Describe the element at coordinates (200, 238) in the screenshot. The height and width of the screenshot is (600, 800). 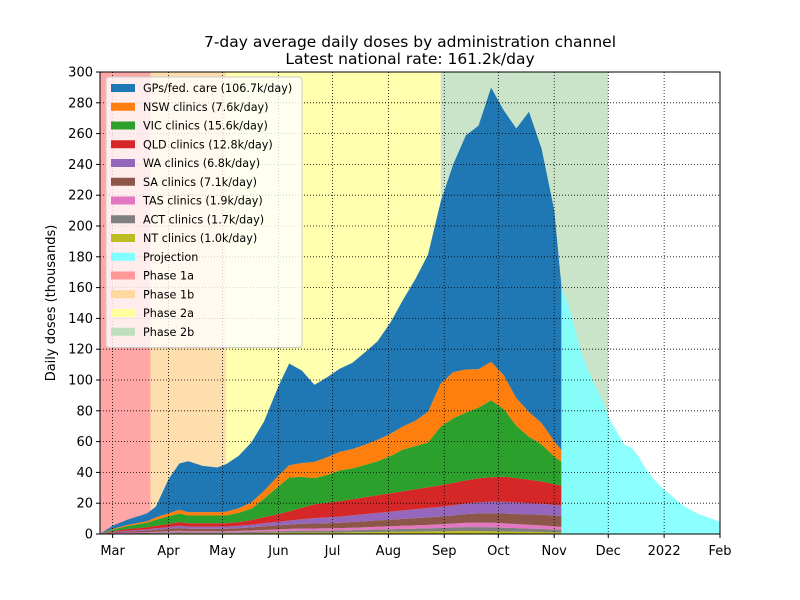
I see `legend-label: NT clinics (1.0k/day)` at that location.